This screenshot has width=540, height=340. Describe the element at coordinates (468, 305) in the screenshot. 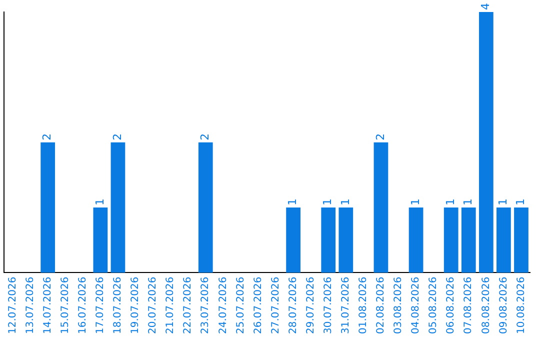

I see `x-tick-label: 07.08.2026` at that location.